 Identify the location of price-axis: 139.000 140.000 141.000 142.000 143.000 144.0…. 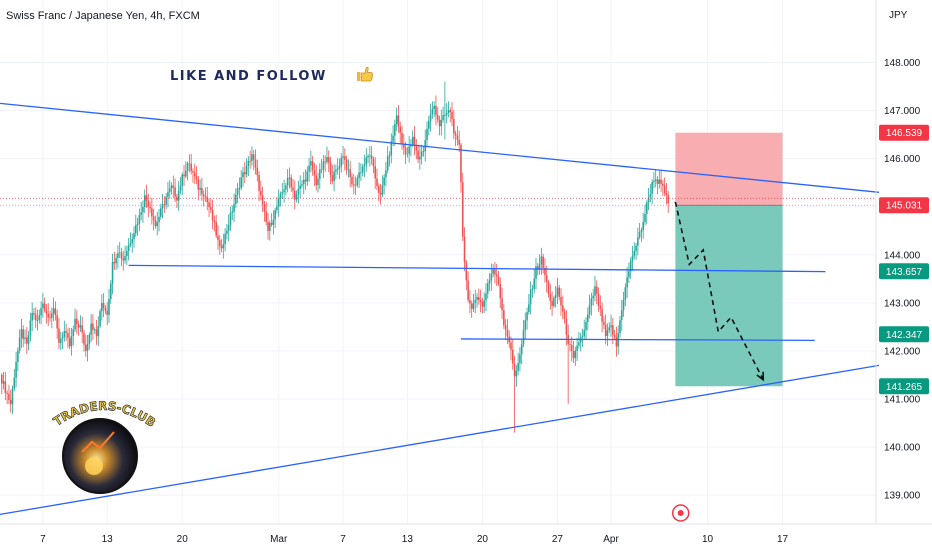
(902, 280).